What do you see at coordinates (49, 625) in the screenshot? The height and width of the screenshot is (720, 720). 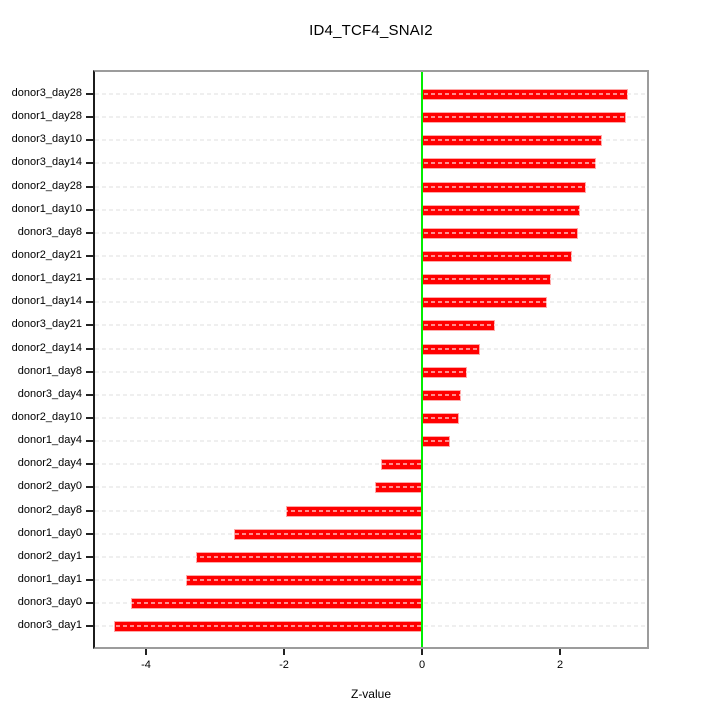 I see `y-axis-tick-label: donor3_day1` at bounding box center [49, 625].